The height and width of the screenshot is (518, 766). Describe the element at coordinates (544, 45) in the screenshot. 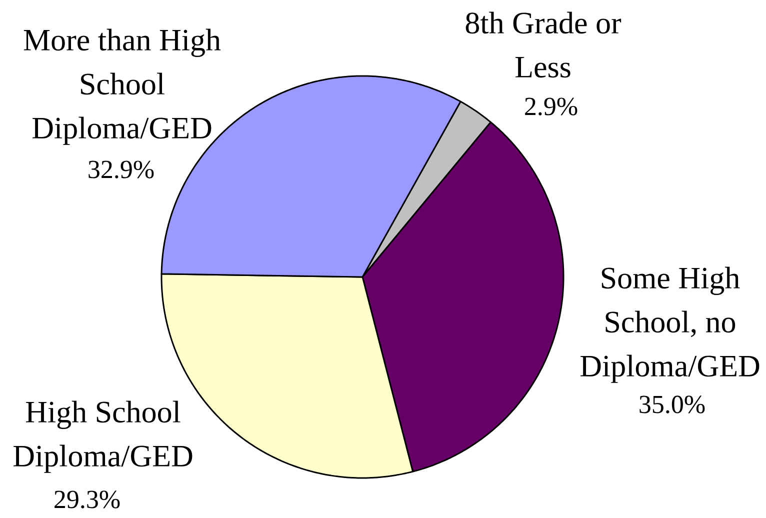

I see `slice-label: 8th Grade or Less` at that location.